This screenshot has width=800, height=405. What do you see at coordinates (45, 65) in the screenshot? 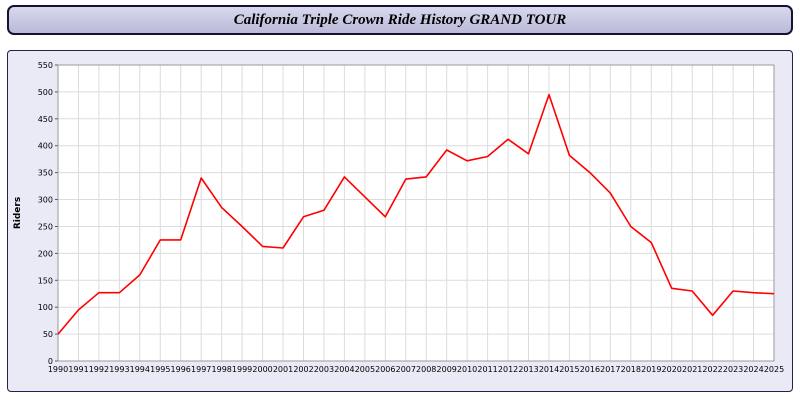
I see `svg-text: 550` at bounding box center [45, 65].